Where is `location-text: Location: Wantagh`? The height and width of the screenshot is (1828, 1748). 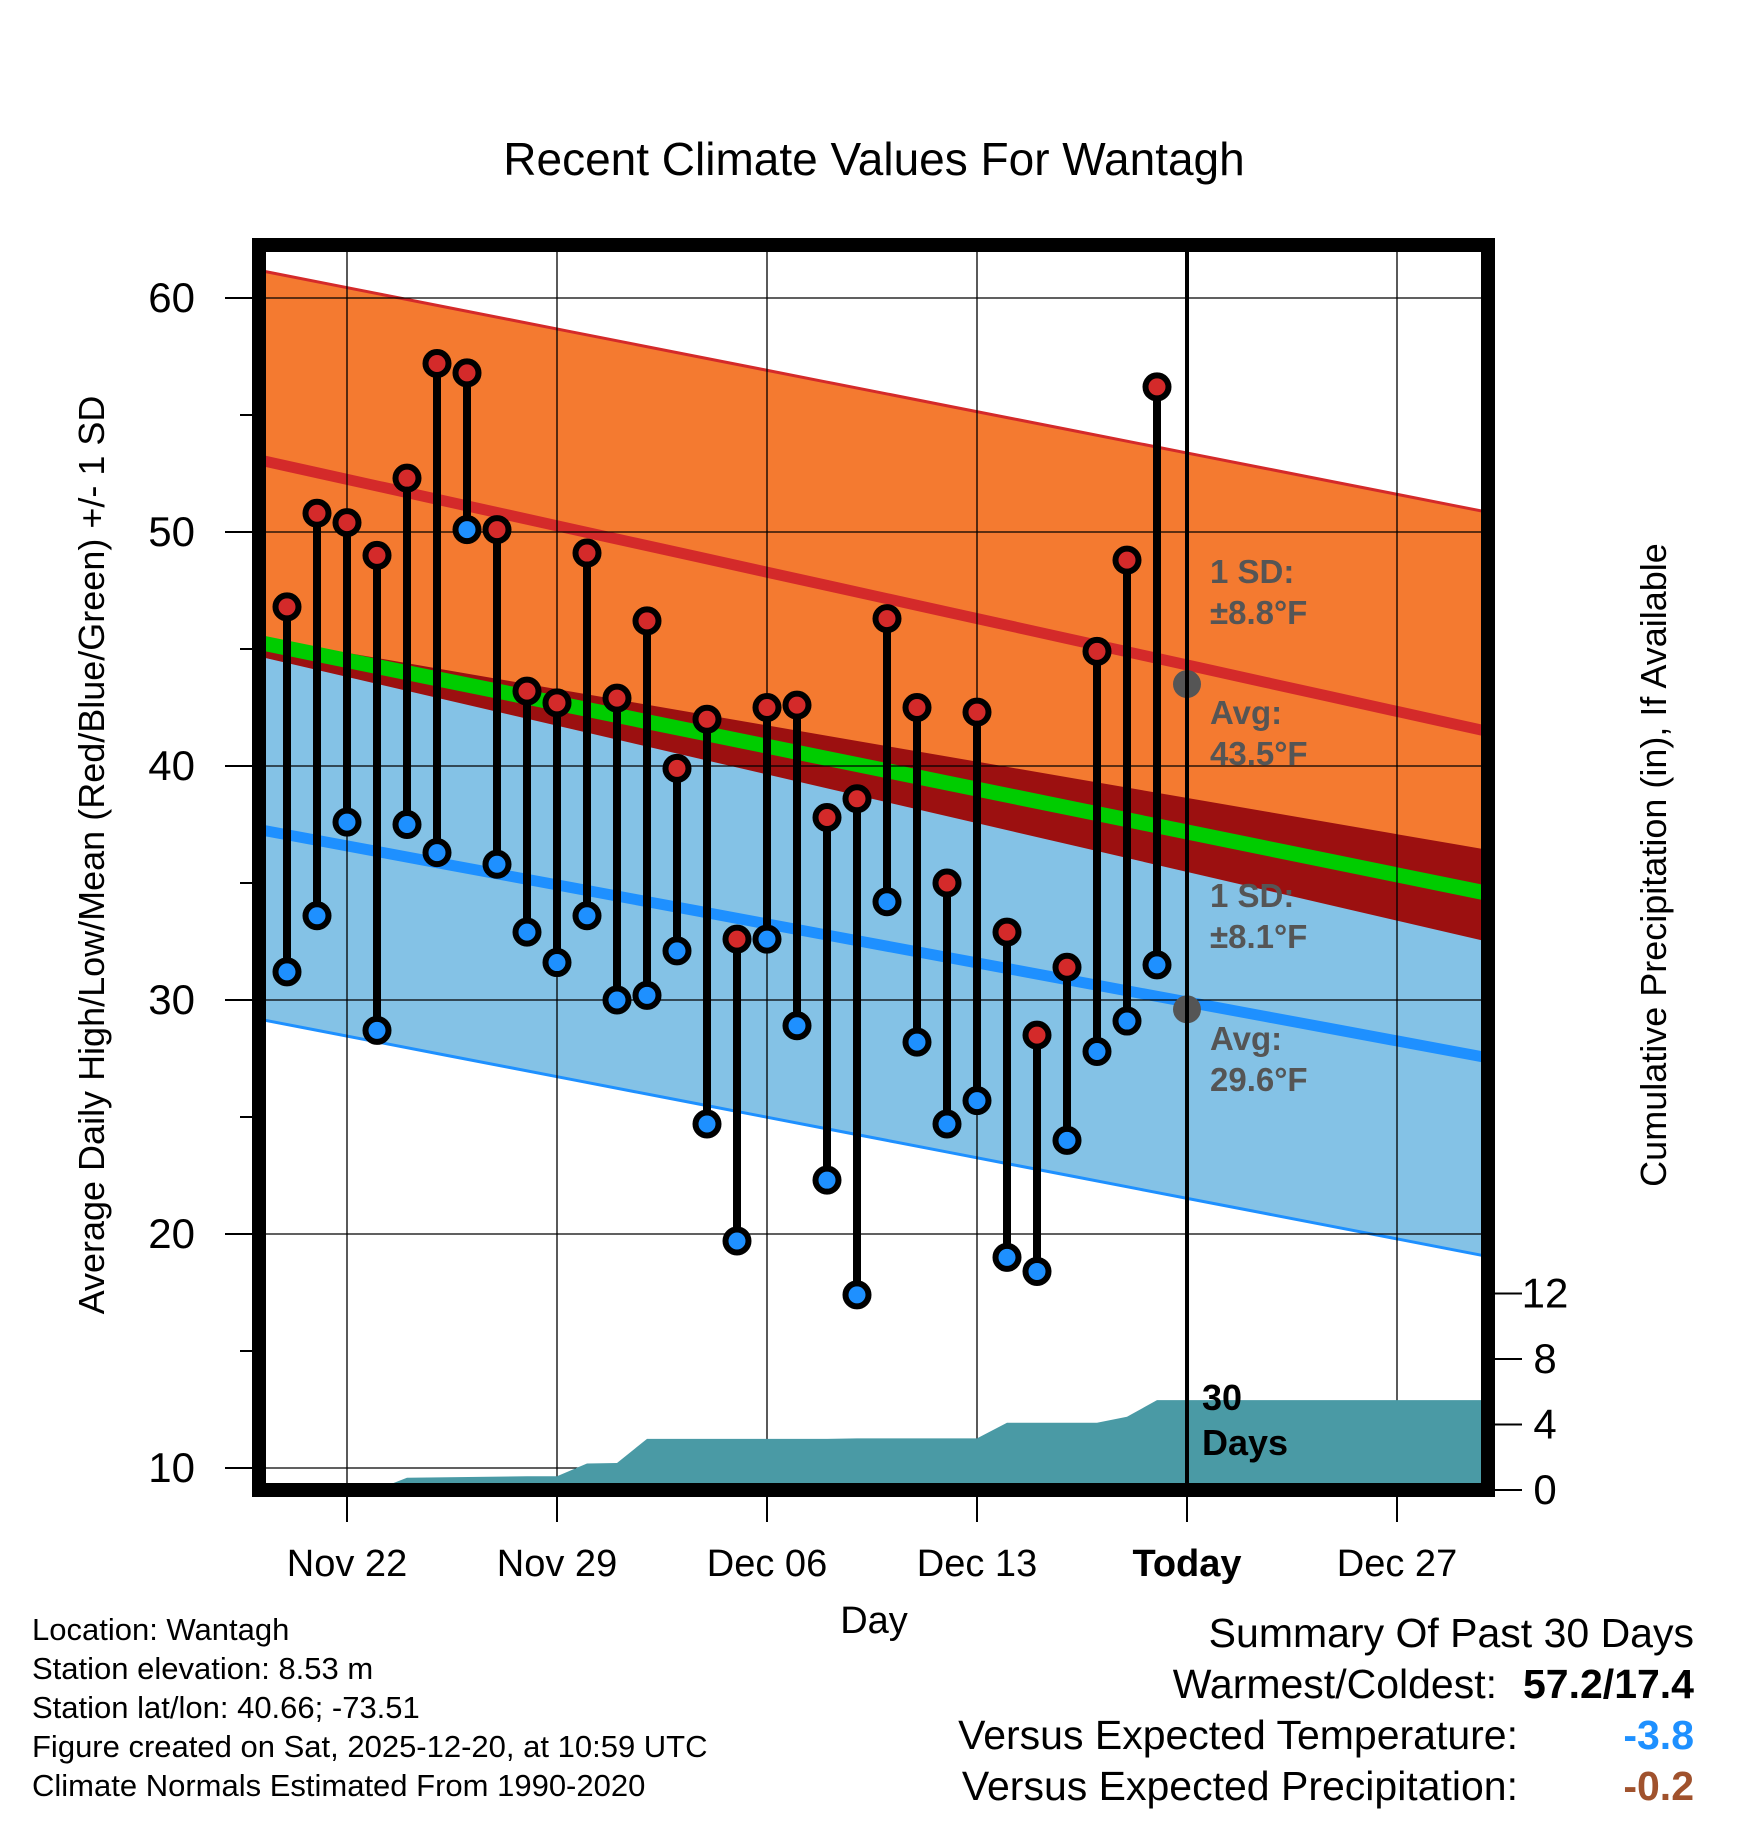
location-text: Location: Wantagh is located at coordinates (161, 1629).